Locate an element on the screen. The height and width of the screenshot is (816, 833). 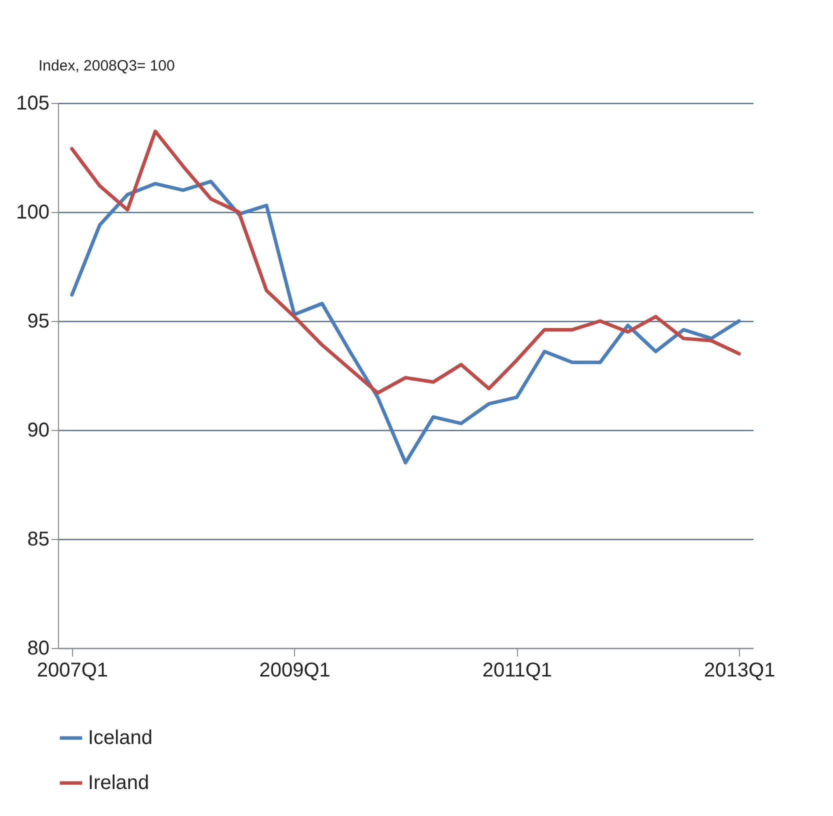
x-tick-label: 2009Q1 is located at coordinates (294, 671).